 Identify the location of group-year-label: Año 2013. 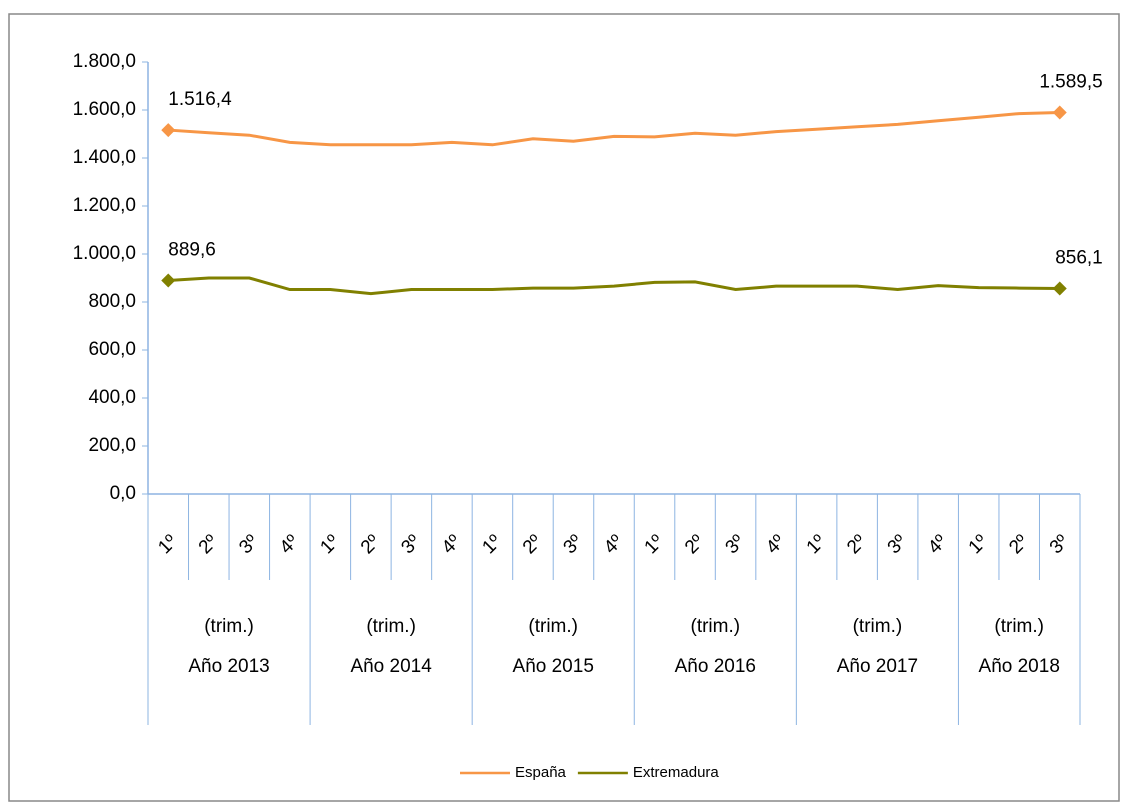
(228, 666).